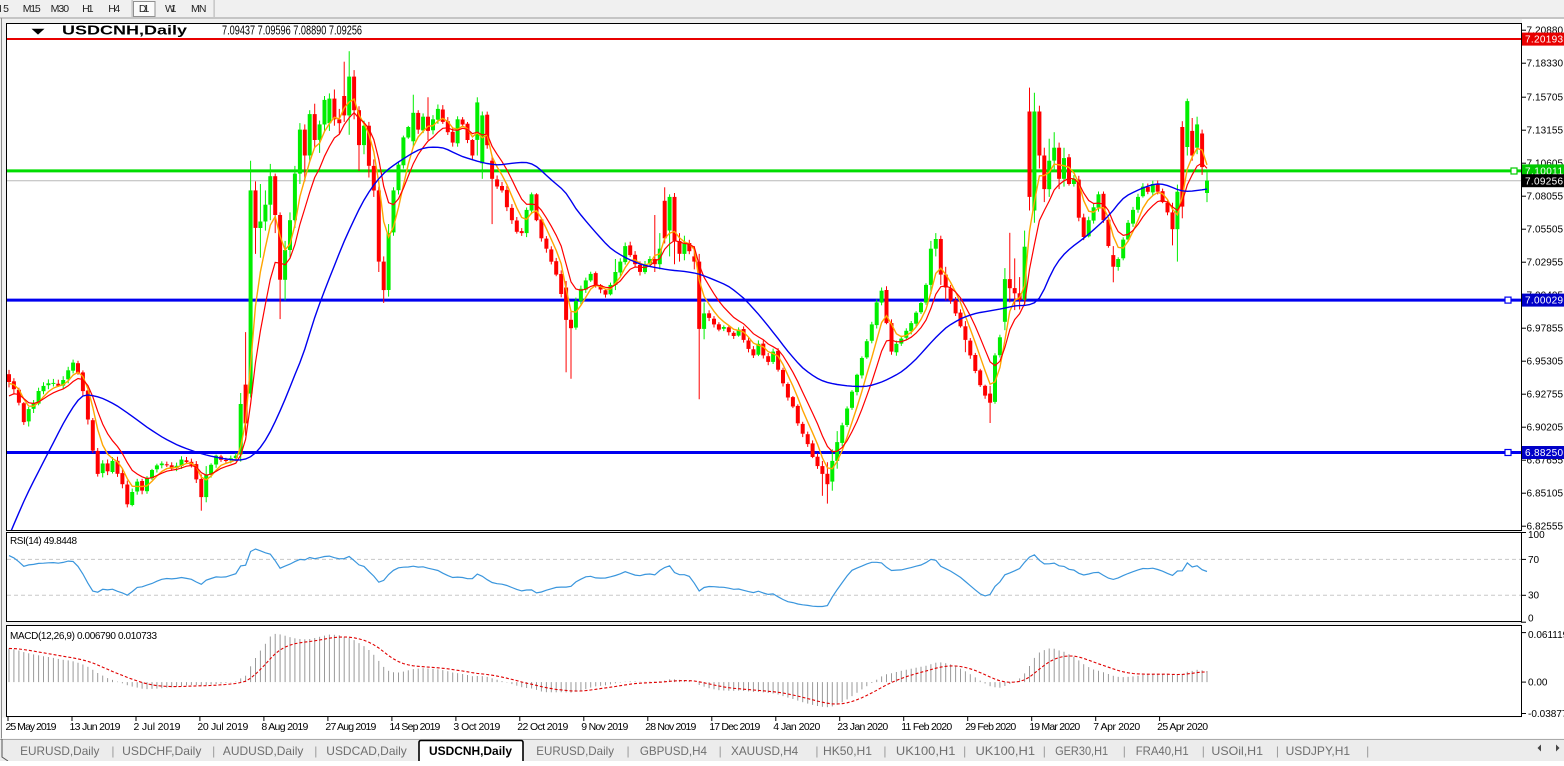 This screenshot has height=766, width=1564. What do you see at coordinates (1538, 683) in the screenshot?
I see `svg-text: 0.00` at bounding box center [1538, 683].